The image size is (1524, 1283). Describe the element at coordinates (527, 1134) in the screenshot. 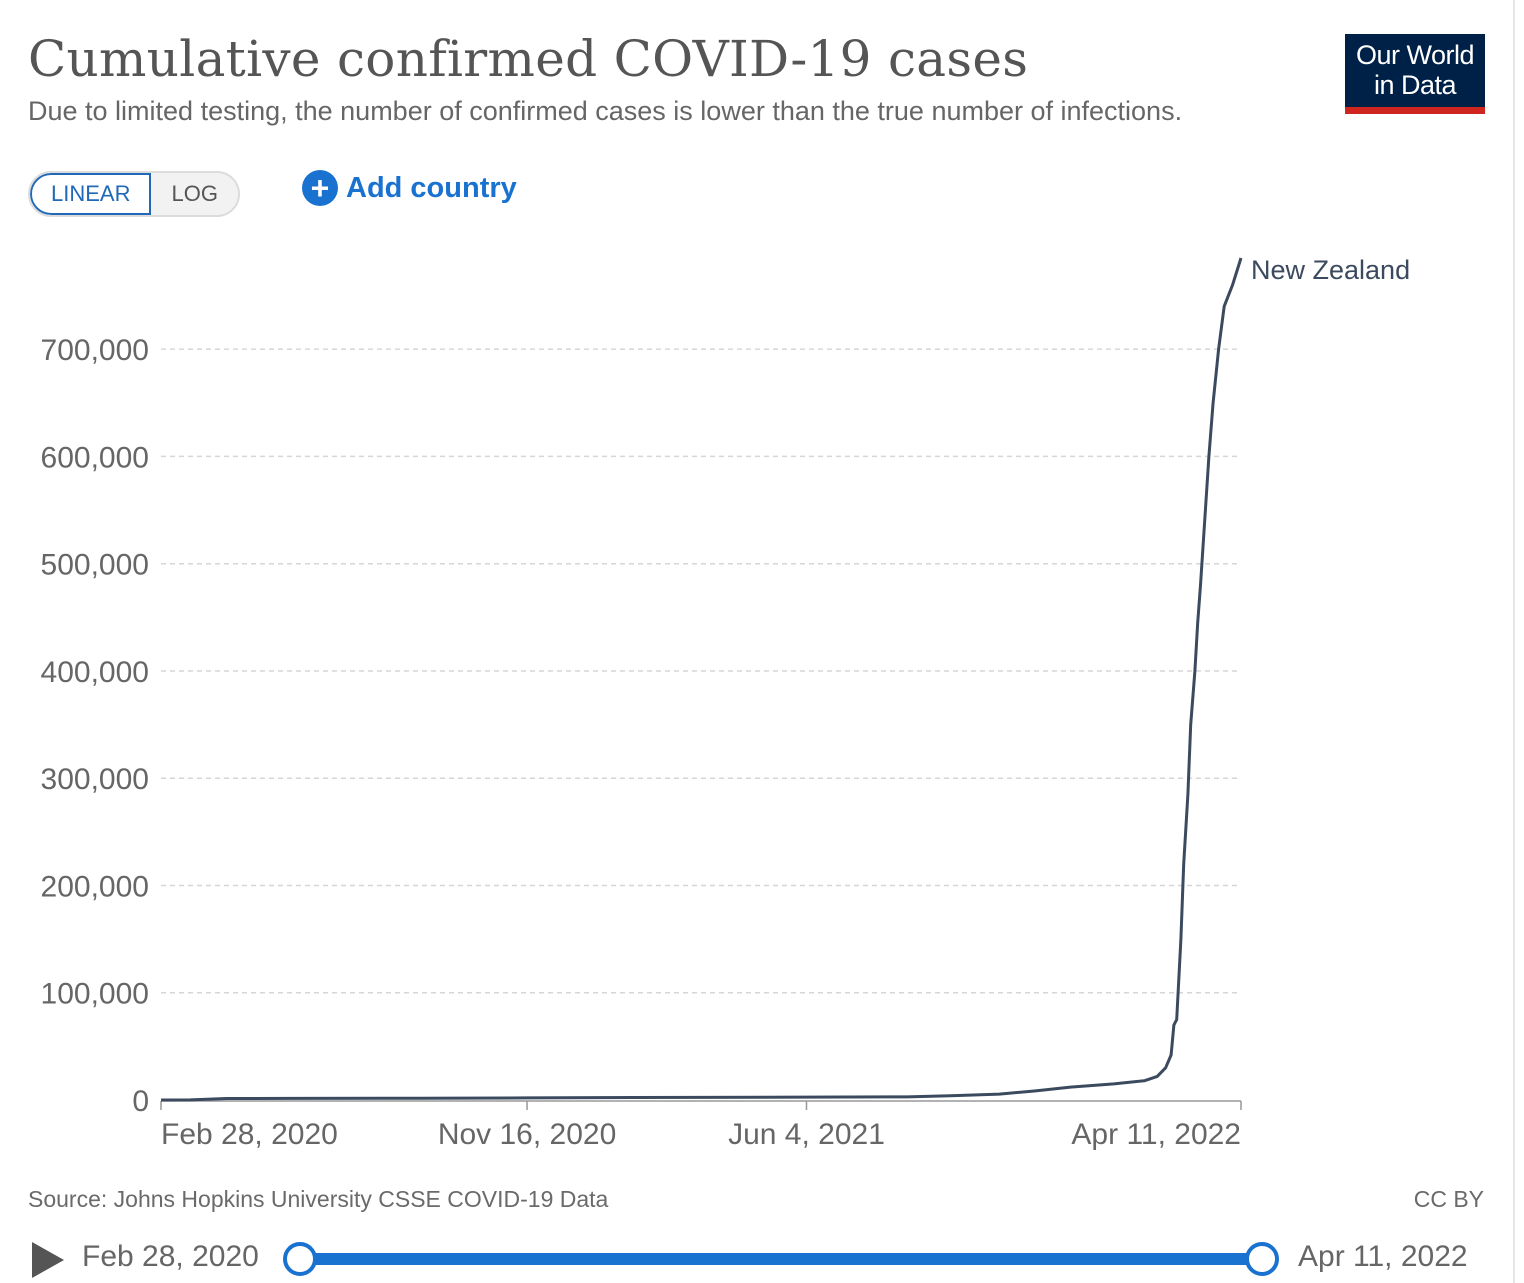

I see `x-tick-label: Nov 16, 2020` at that location.